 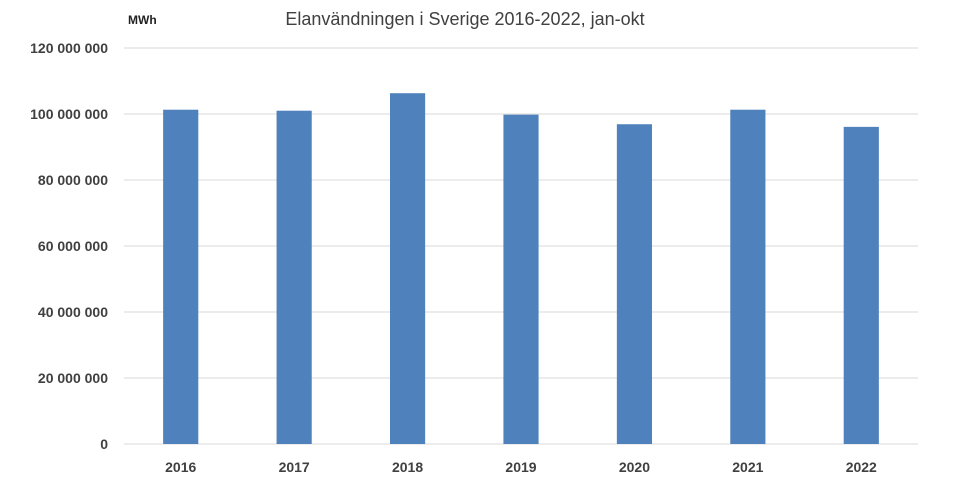 I want to click on y-axis-unit-label: MWh, so click(x=142, y=20).